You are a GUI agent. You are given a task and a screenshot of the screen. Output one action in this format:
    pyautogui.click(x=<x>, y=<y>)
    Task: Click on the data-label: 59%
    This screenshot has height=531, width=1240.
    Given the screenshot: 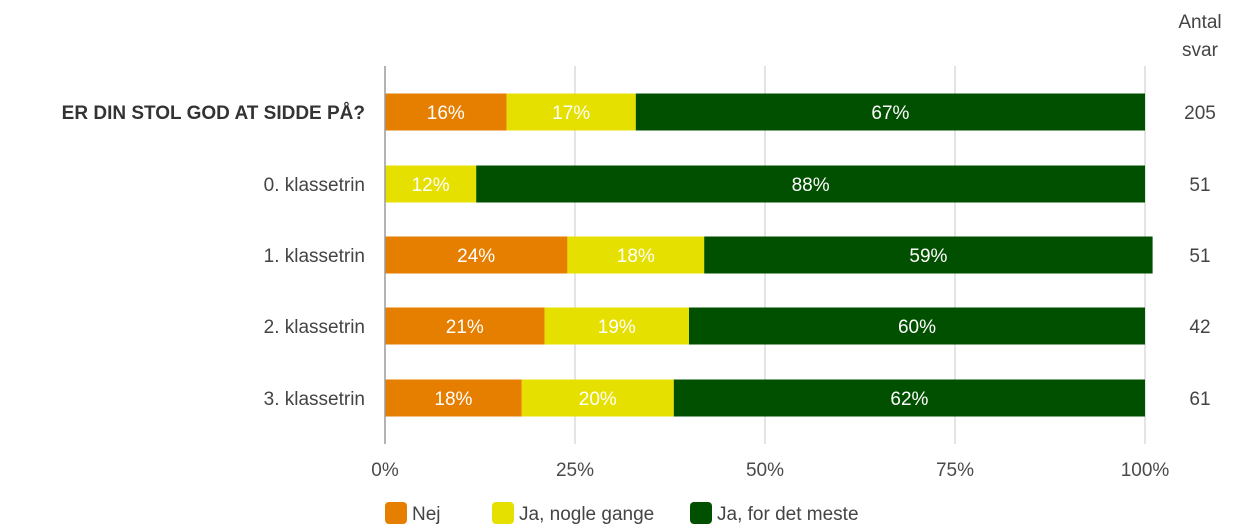 What is the action you would take?
    pyautogui.click(x=928, y=256)
    